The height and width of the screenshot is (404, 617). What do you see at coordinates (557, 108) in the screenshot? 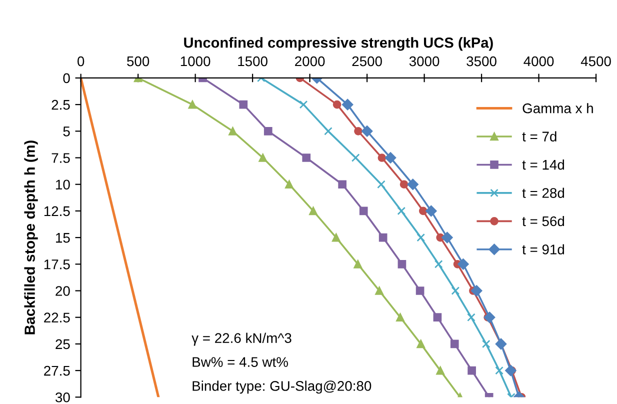
I see `legend-label: Gamma x h` at bounding box center [557, 108].